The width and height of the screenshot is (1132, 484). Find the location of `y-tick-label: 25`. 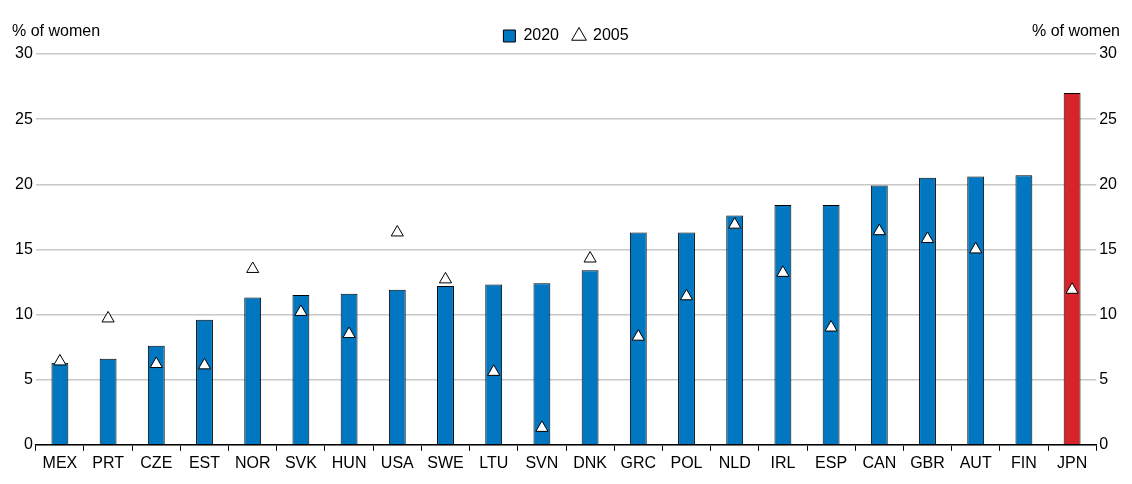

y-tick-label: 25 is located at coordinates (24, 118).